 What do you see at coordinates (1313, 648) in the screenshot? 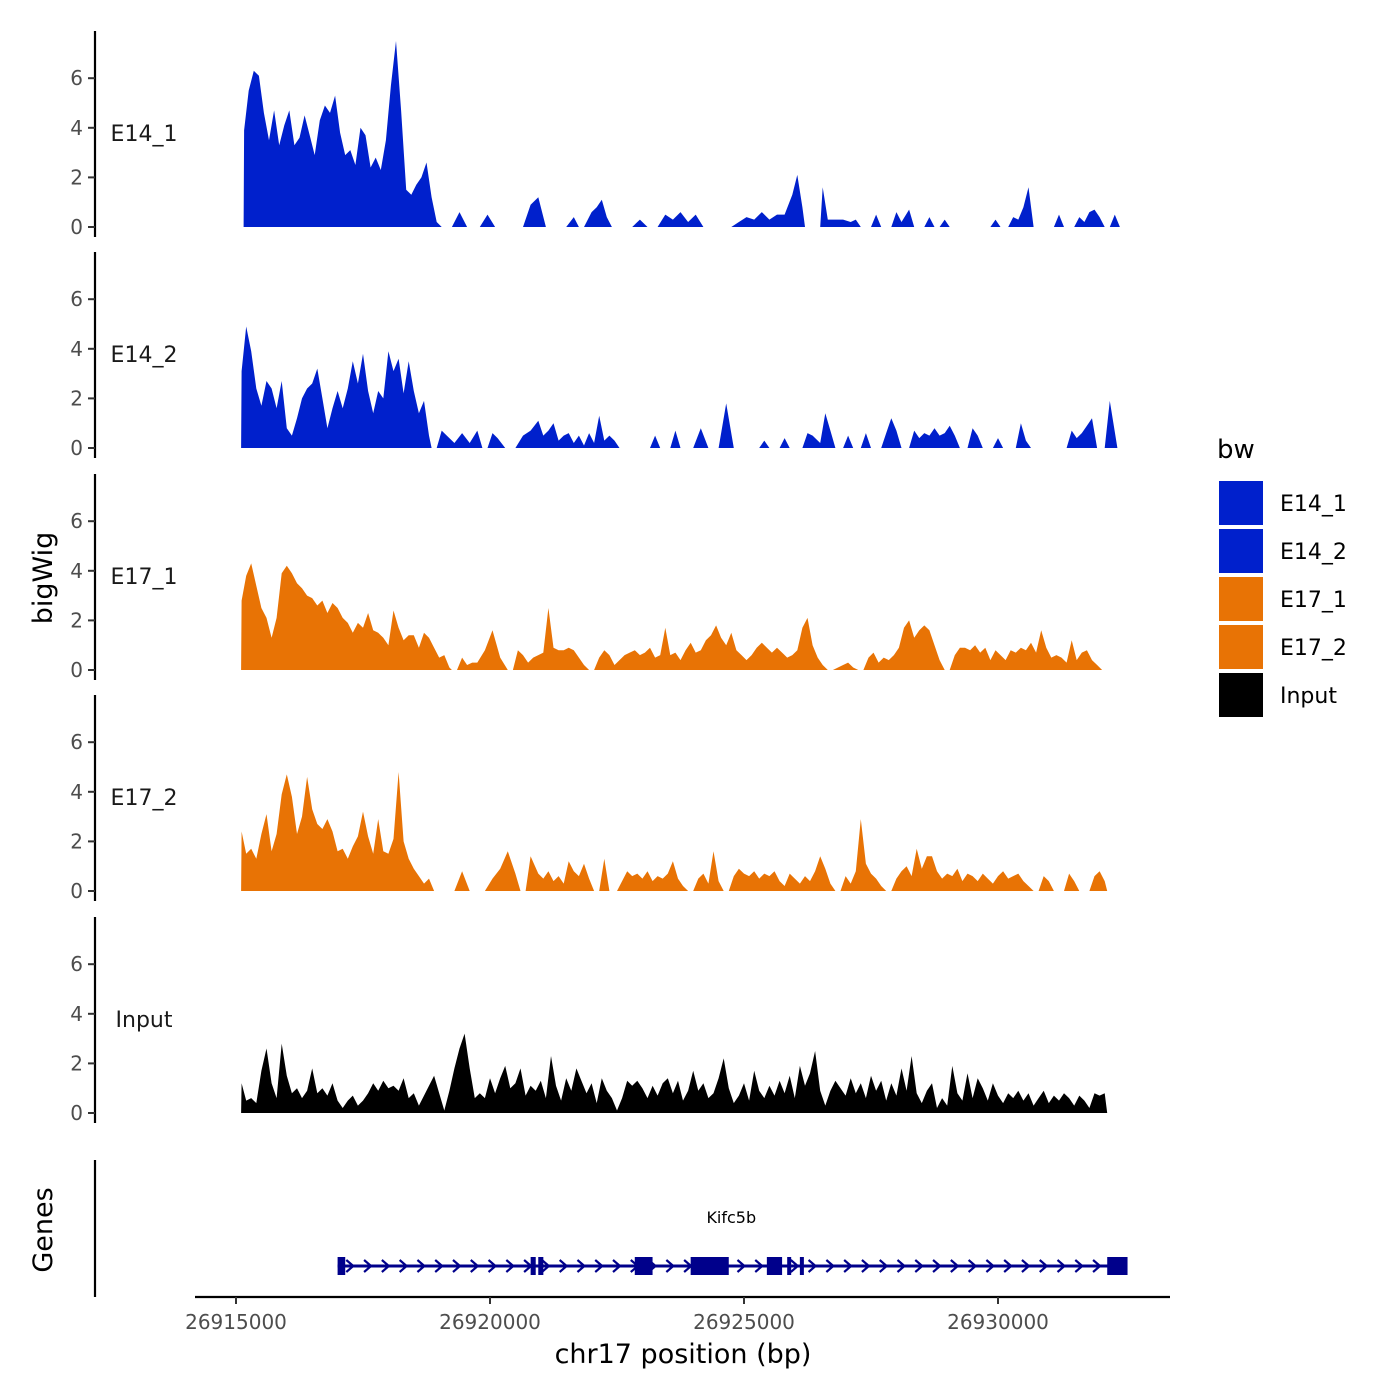
I see `legend-label: E17_2` at bounding box center [1313, 648].